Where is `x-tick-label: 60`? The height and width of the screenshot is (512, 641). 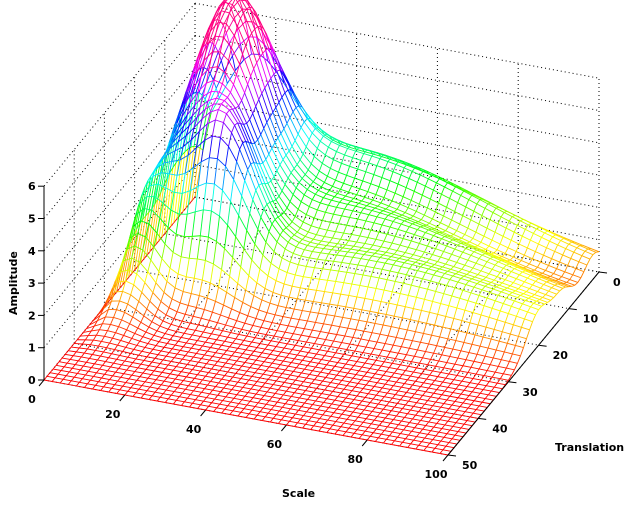 x-tick-label: 60 is located at coordinates (275, 444).